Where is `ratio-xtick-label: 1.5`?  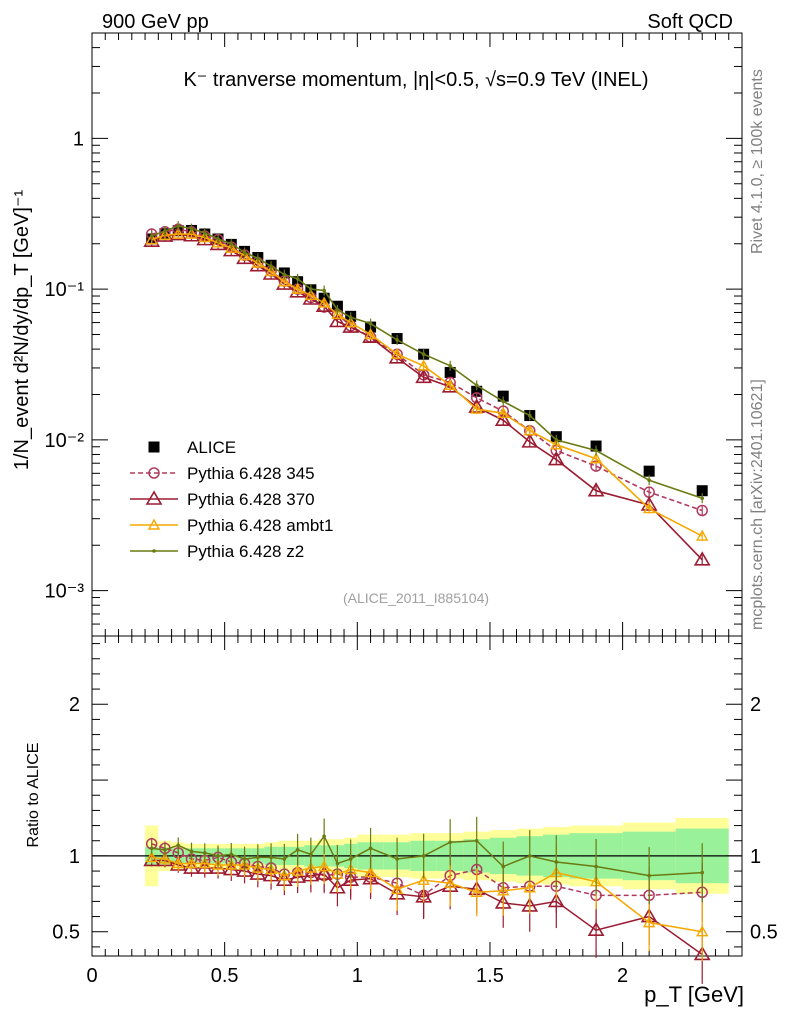 ratio-xtick-label: 1.5 is located at coordinates (490, 976).